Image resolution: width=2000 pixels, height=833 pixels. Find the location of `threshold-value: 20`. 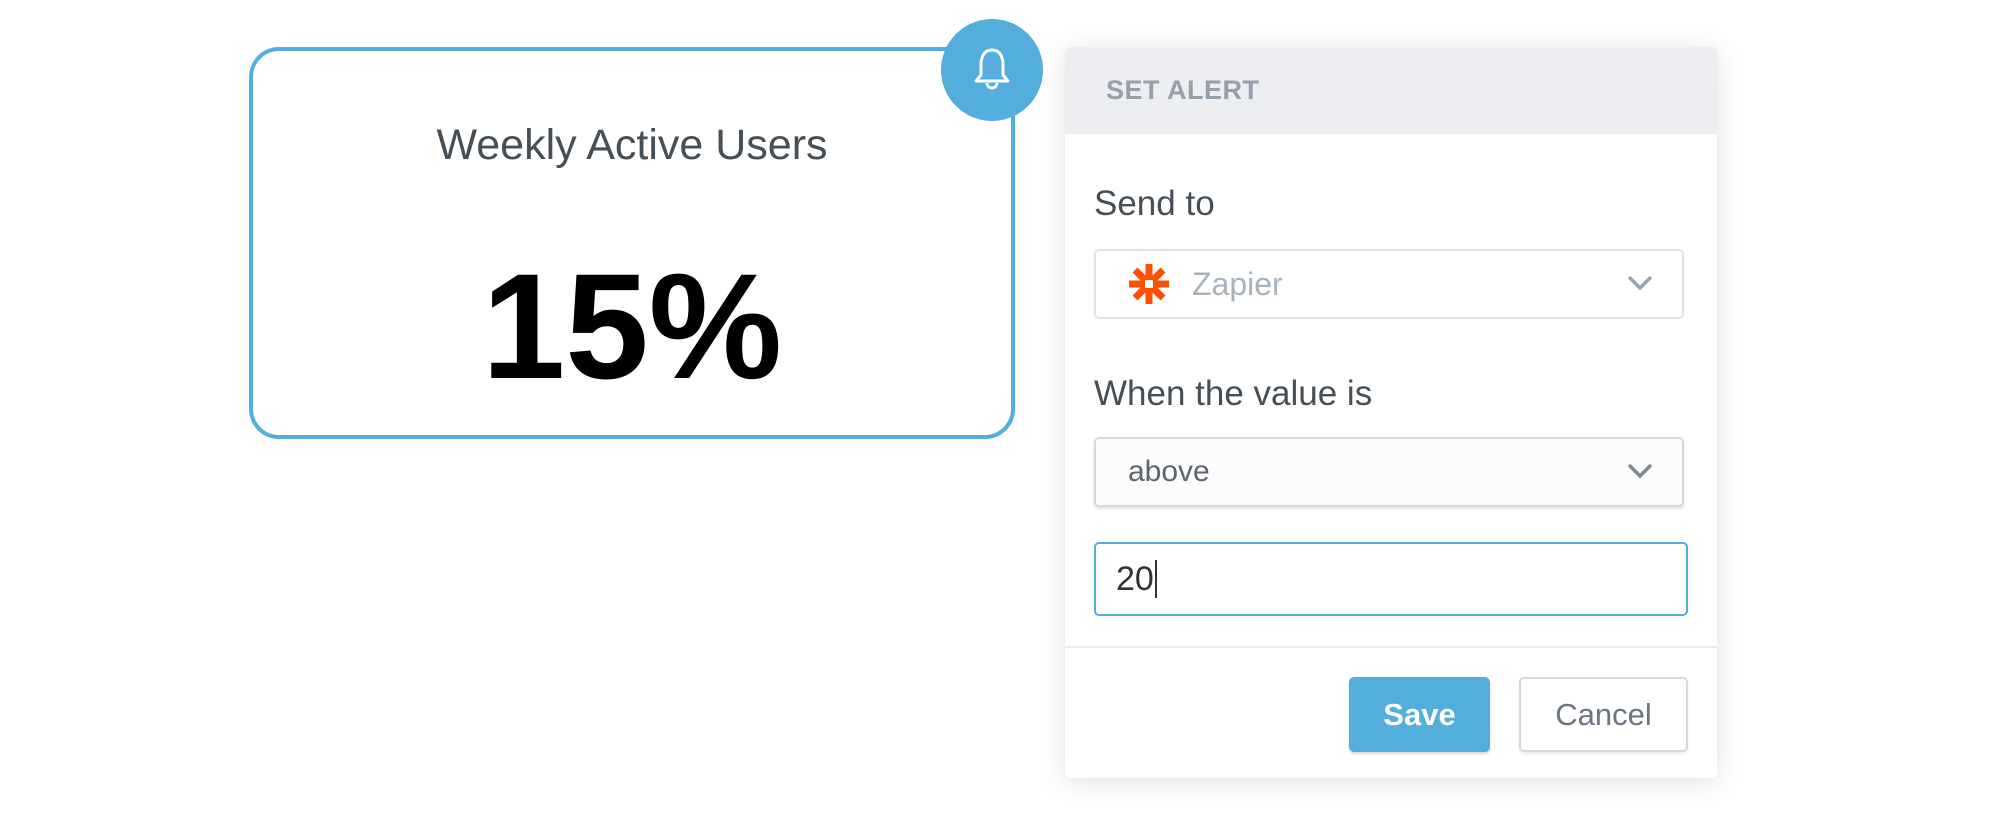

threshold-value: 20 is located at coordinates (1135, 578).